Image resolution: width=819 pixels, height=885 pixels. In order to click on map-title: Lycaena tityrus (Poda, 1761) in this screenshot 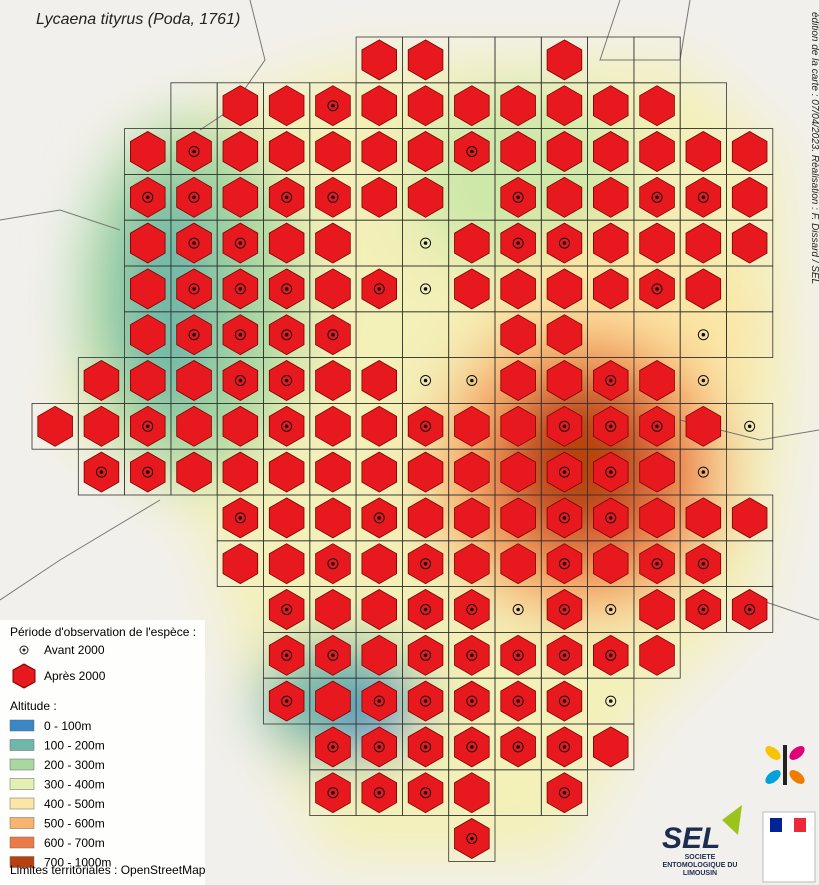, I will do `click(138, 19)`.